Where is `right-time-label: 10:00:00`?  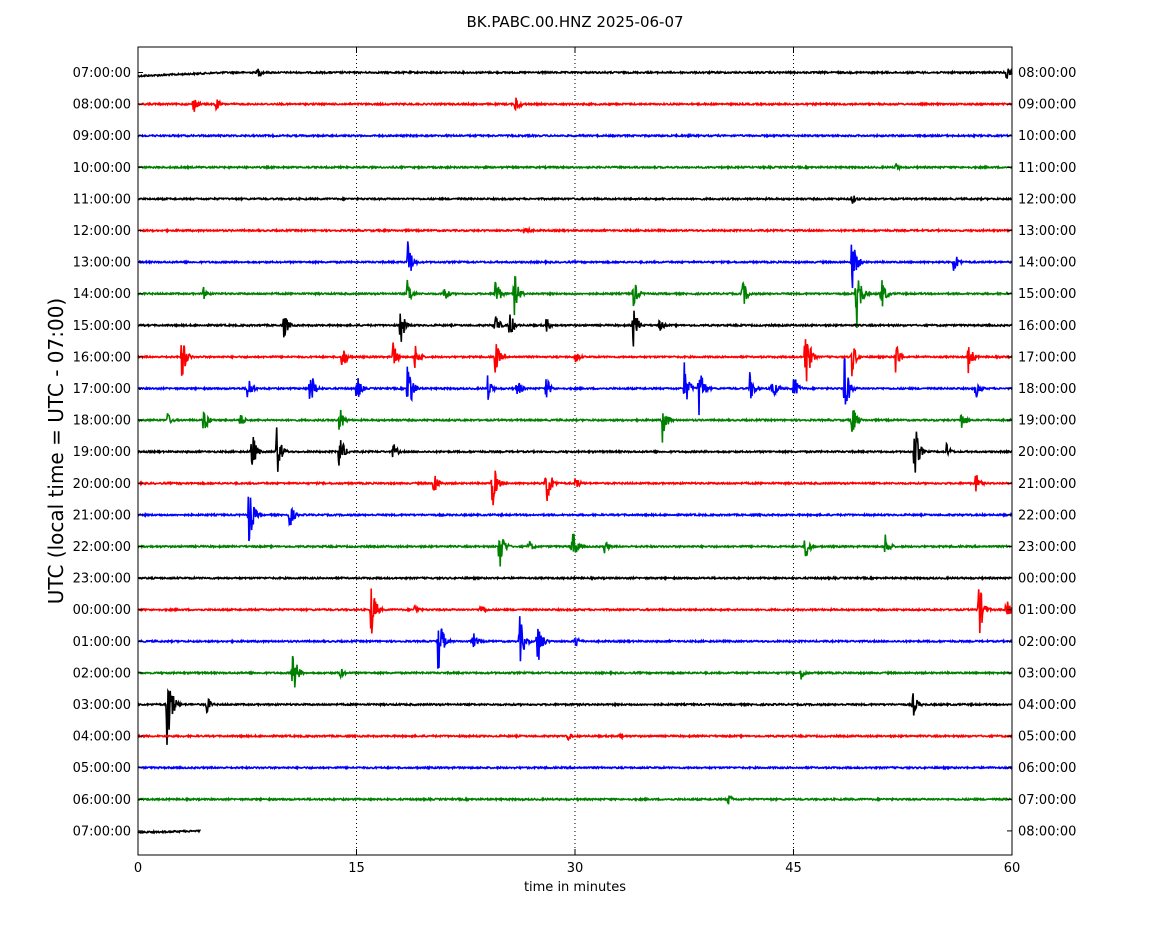
right-time-label: 10:00:00 is located at coordinates (1047, 136).